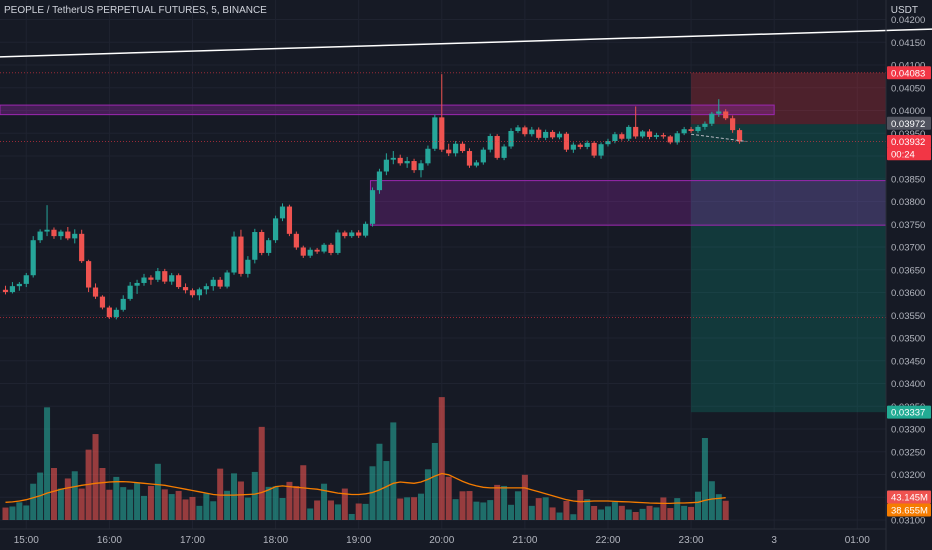 Image resolution: width=932 pixels, height=550 pixels. I want to click on y-tick-label: 0.03800, so click(908, 202).